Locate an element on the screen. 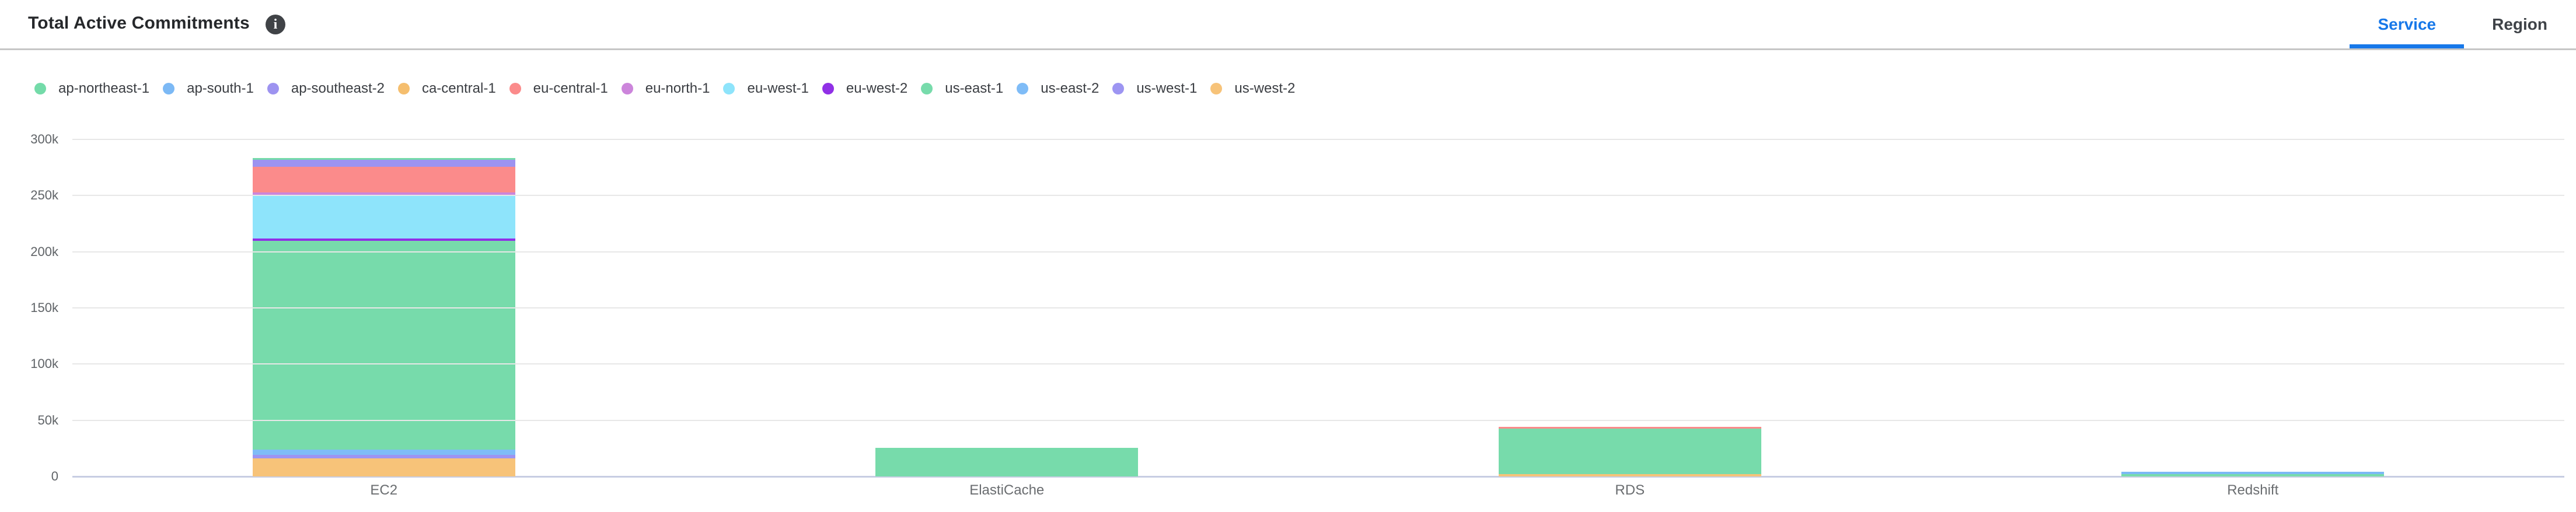 The width and height of the screenshot is (2576, 512). legend-label: eu-north-1 is located at coordinates (677, 88).